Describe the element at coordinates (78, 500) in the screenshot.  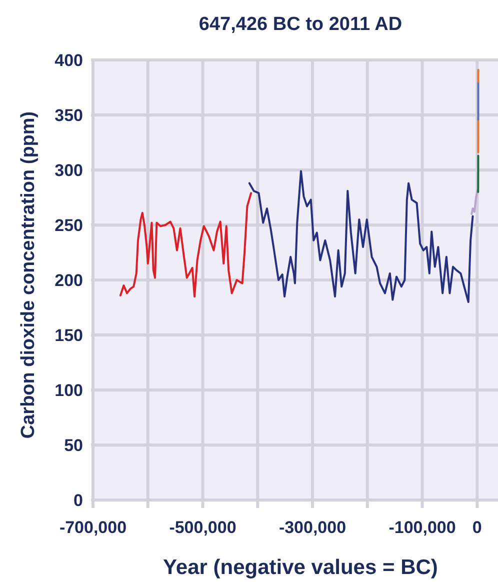
I see `y-tick-label: 0` at that location.